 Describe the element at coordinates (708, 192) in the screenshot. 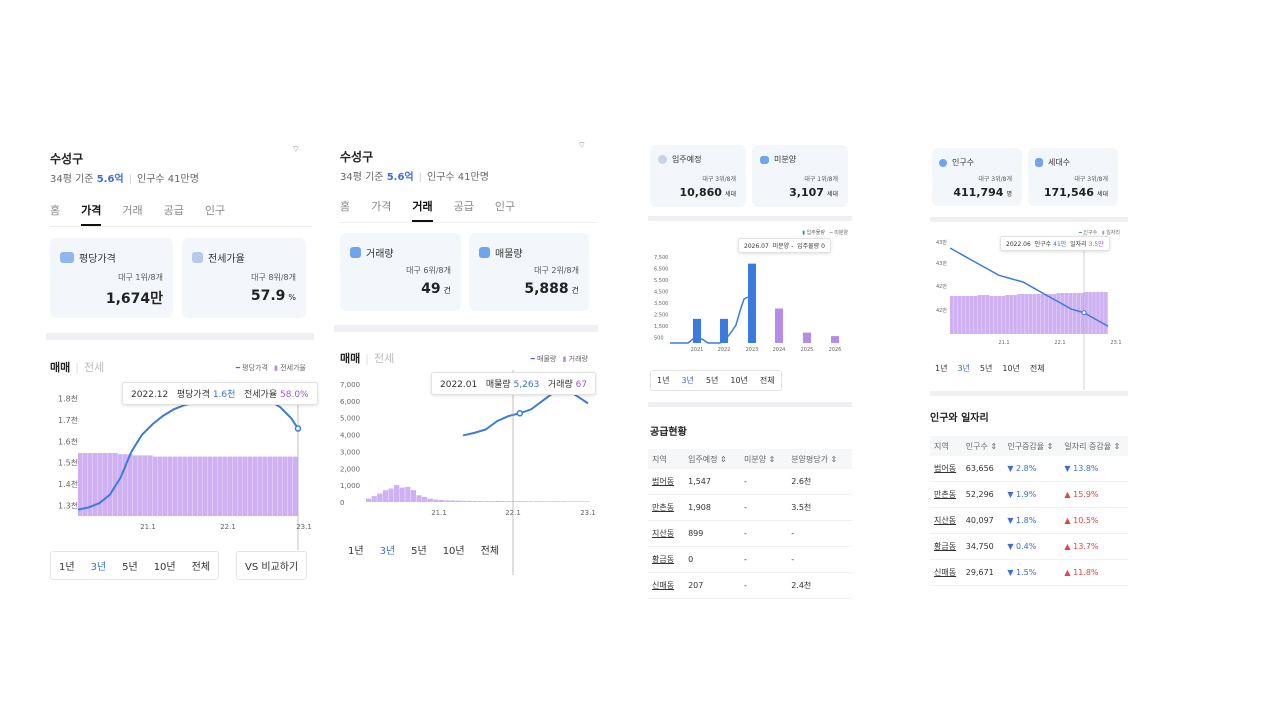

I see `card-value: 10,860 세대` at that location.